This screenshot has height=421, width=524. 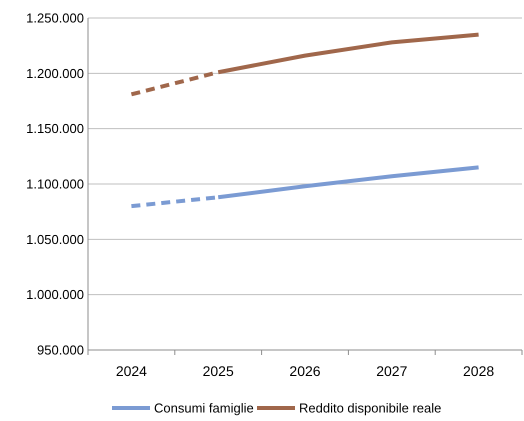 I want to click on legend-label: Reddito disponibile reale, so click(x=370, y=408).